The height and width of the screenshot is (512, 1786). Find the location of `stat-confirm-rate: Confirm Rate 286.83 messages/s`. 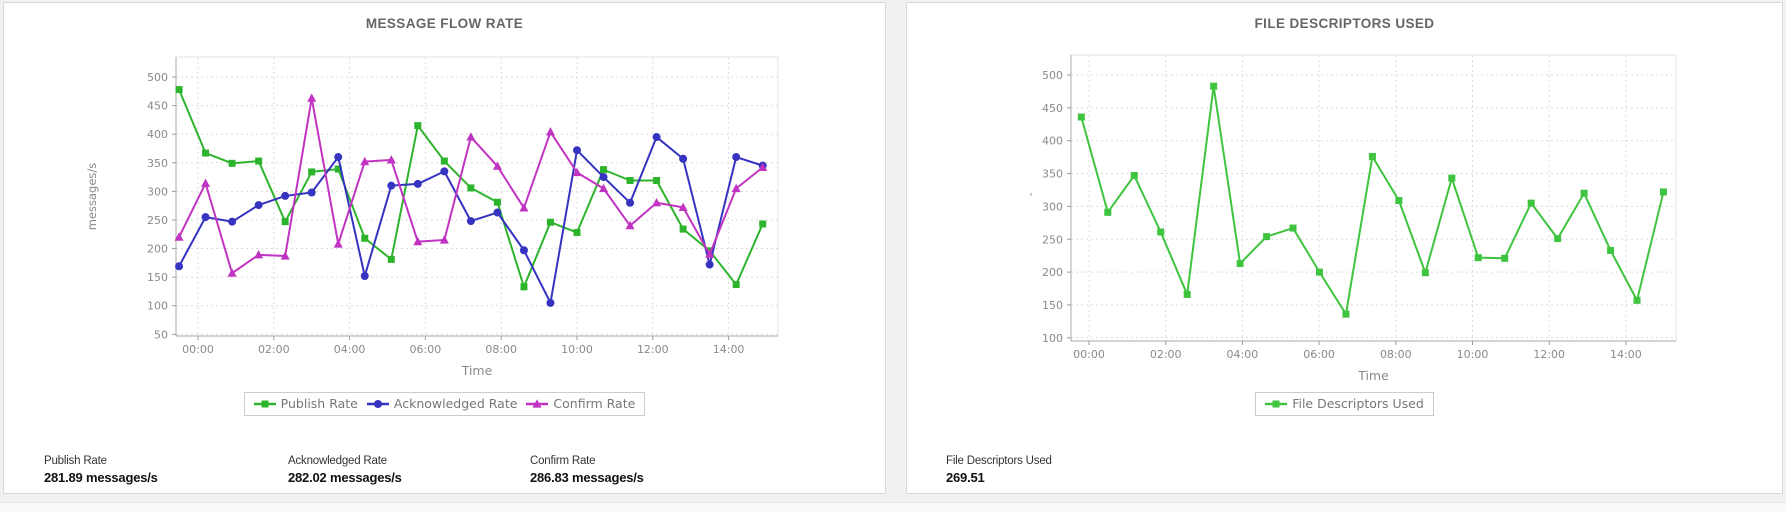

stat-confirm-rate: Confirm Rate 286.83 messages/s is located at coordinates (587, 470).